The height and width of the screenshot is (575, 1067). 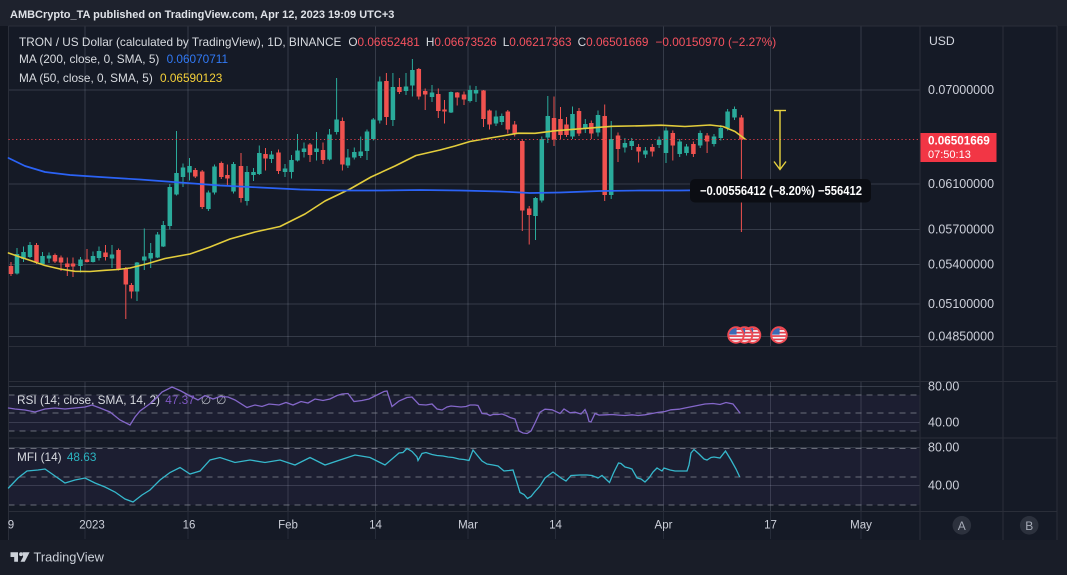 I want to click on svg-text: 07:50:13, so click(x=949, y=155).